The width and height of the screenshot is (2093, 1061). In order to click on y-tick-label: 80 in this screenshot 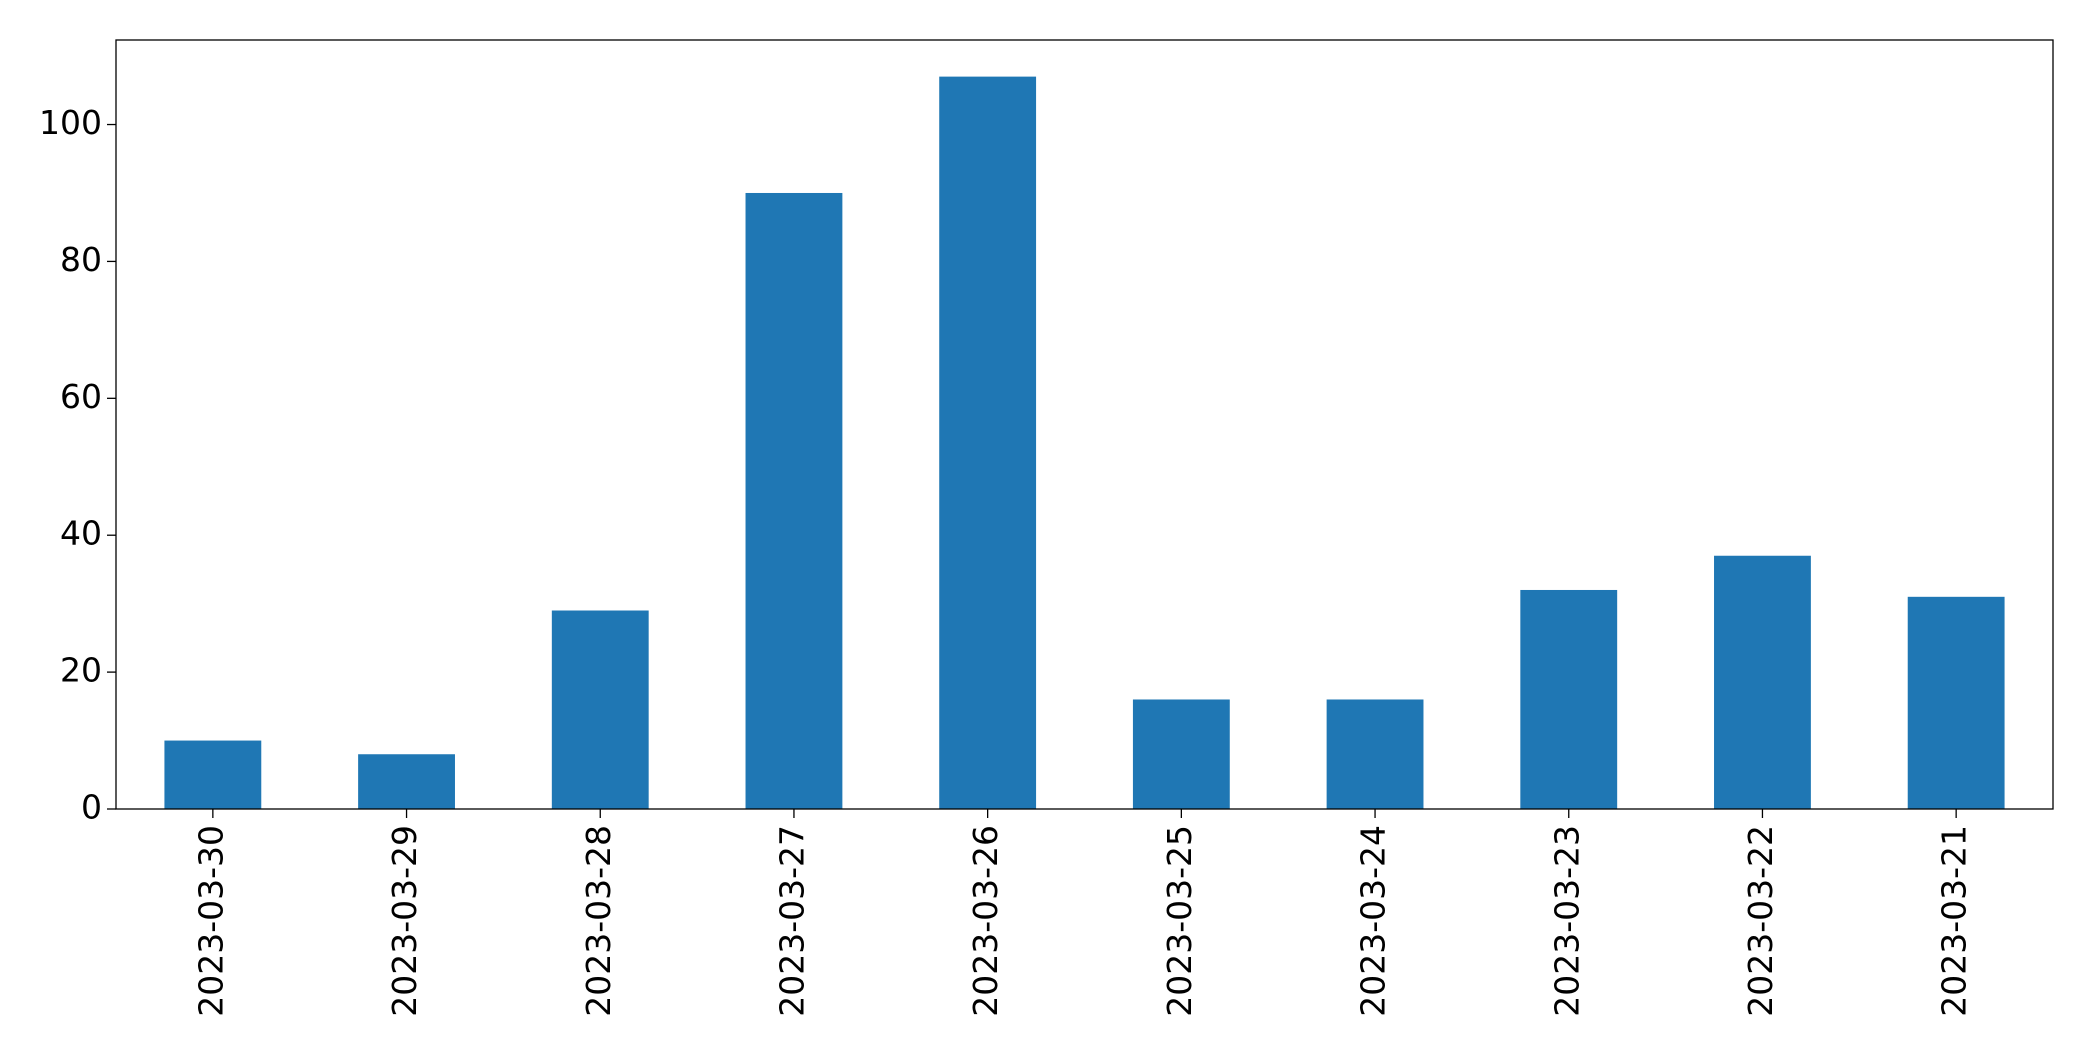, I will do `click(81, 259)`.